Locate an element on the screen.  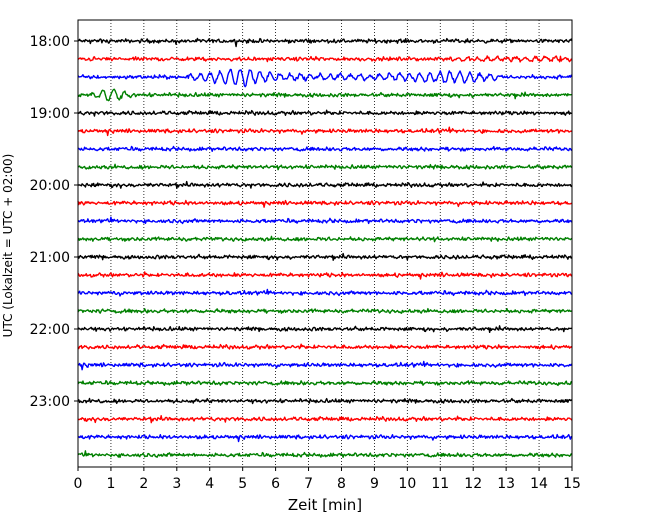
y-tick-label: 22:00 is located at coordinates (50, 330).